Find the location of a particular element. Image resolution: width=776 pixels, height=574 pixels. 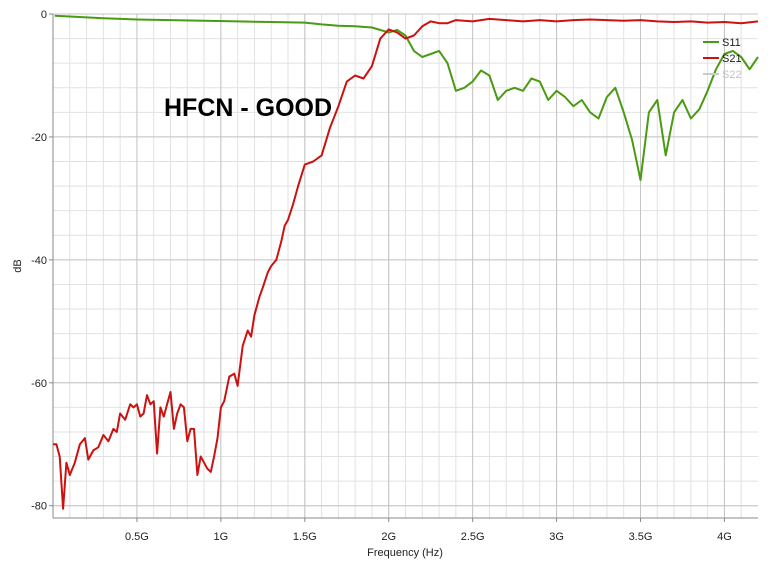

x-tick-label: 0.5G is located at coordinates (137, 537).